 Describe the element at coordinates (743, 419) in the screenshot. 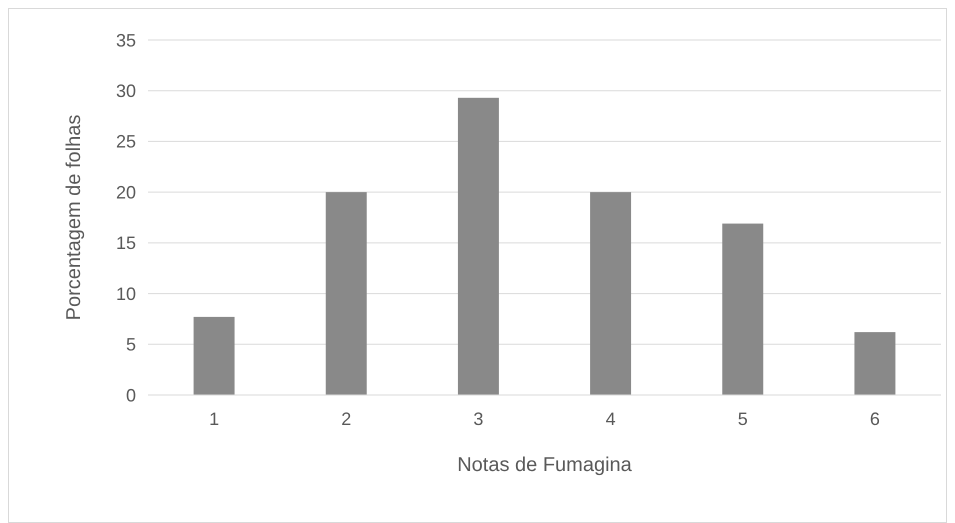

I see `x-tick-label: 5` at that location.